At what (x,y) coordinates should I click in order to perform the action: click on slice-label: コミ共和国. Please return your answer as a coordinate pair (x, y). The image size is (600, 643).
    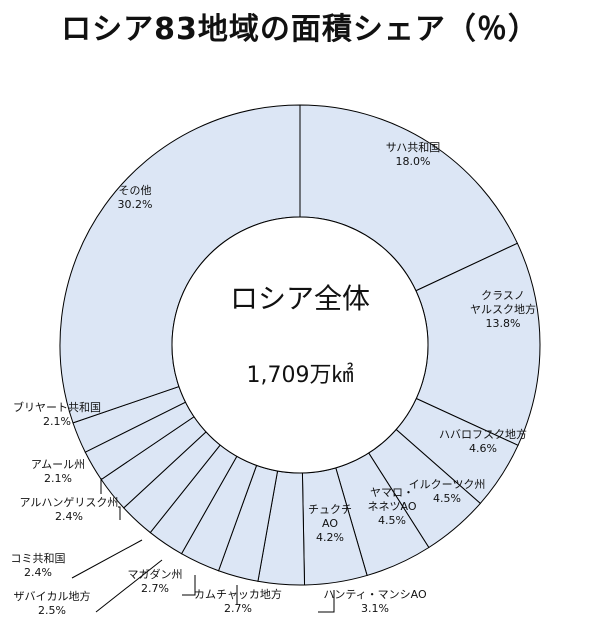
    Looking at the image, I should click on (38, 558).